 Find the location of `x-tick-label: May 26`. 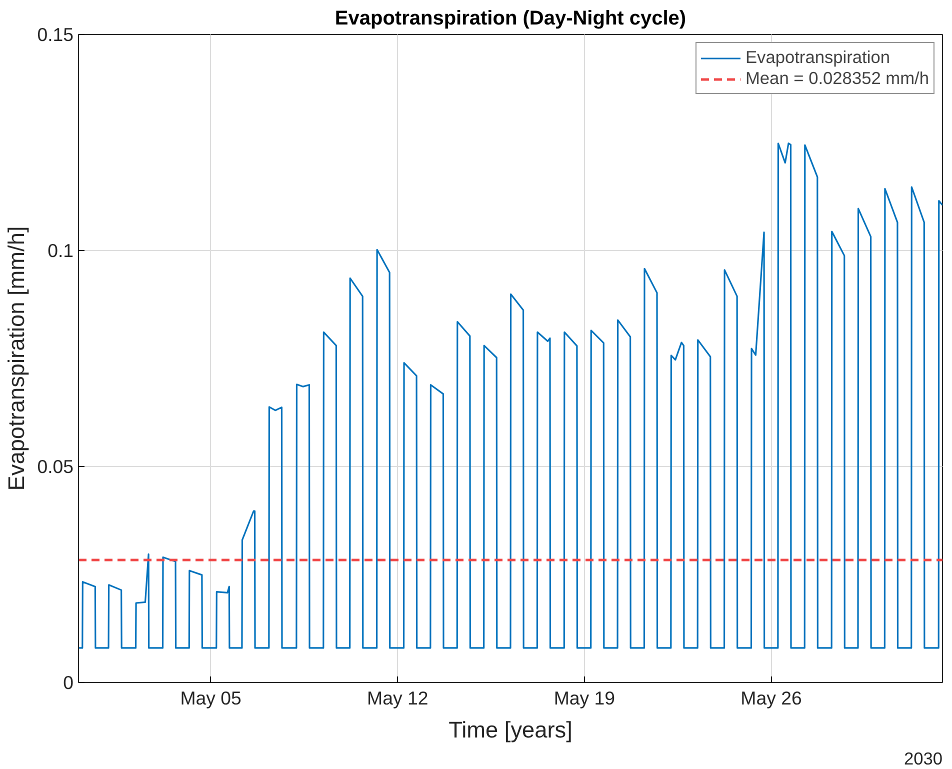

x-tick-label: May 26 is located at coordinates (771, 698).